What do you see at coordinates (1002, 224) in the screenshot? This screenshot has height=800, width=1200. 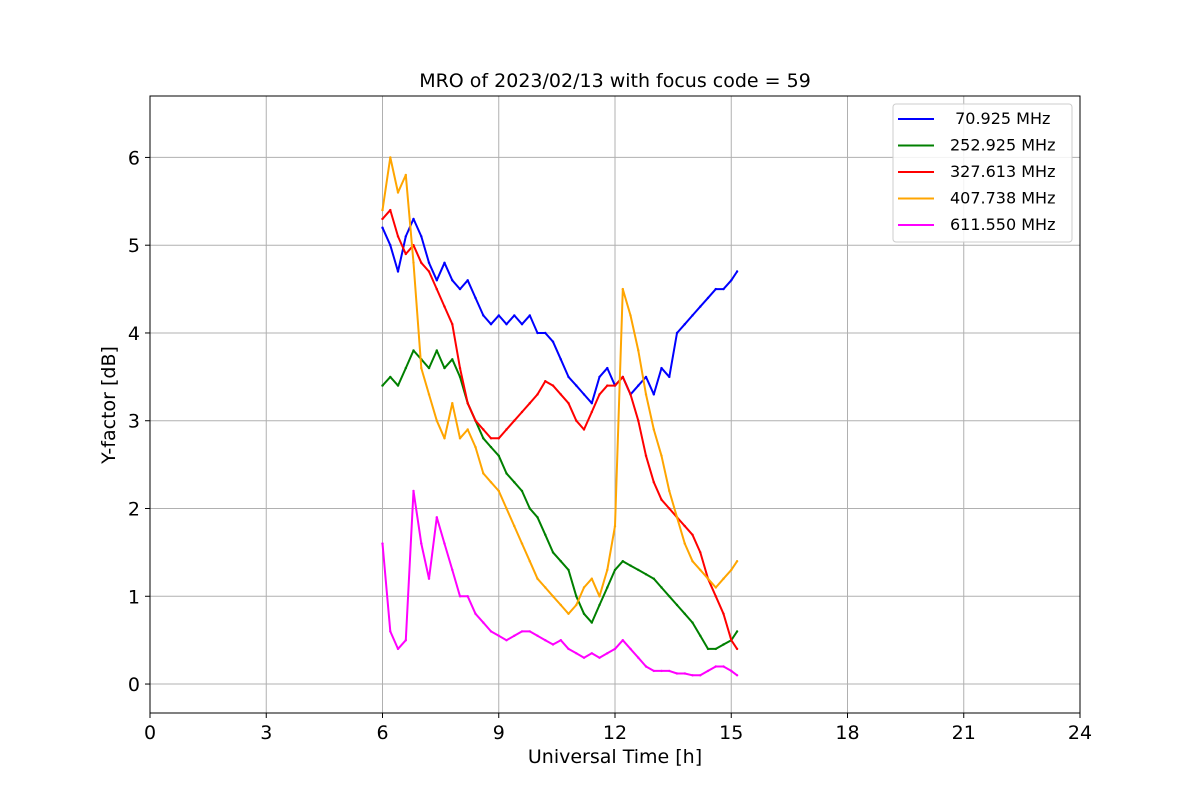 I see `legend-label: 611.550 MHz` at bounding box center [1002, 224].